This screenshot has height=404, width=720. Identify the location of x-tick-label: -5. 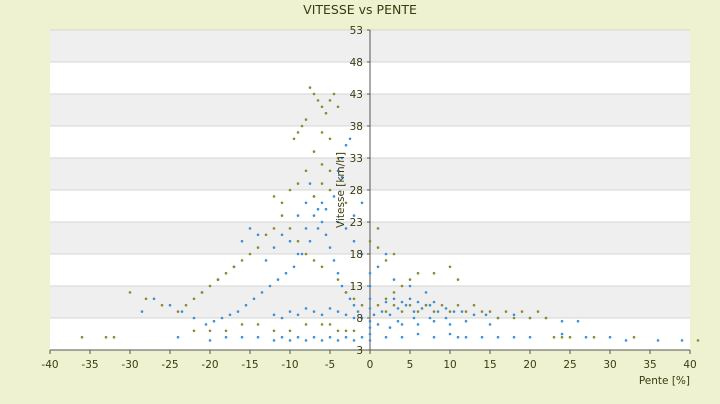
(330, 365).